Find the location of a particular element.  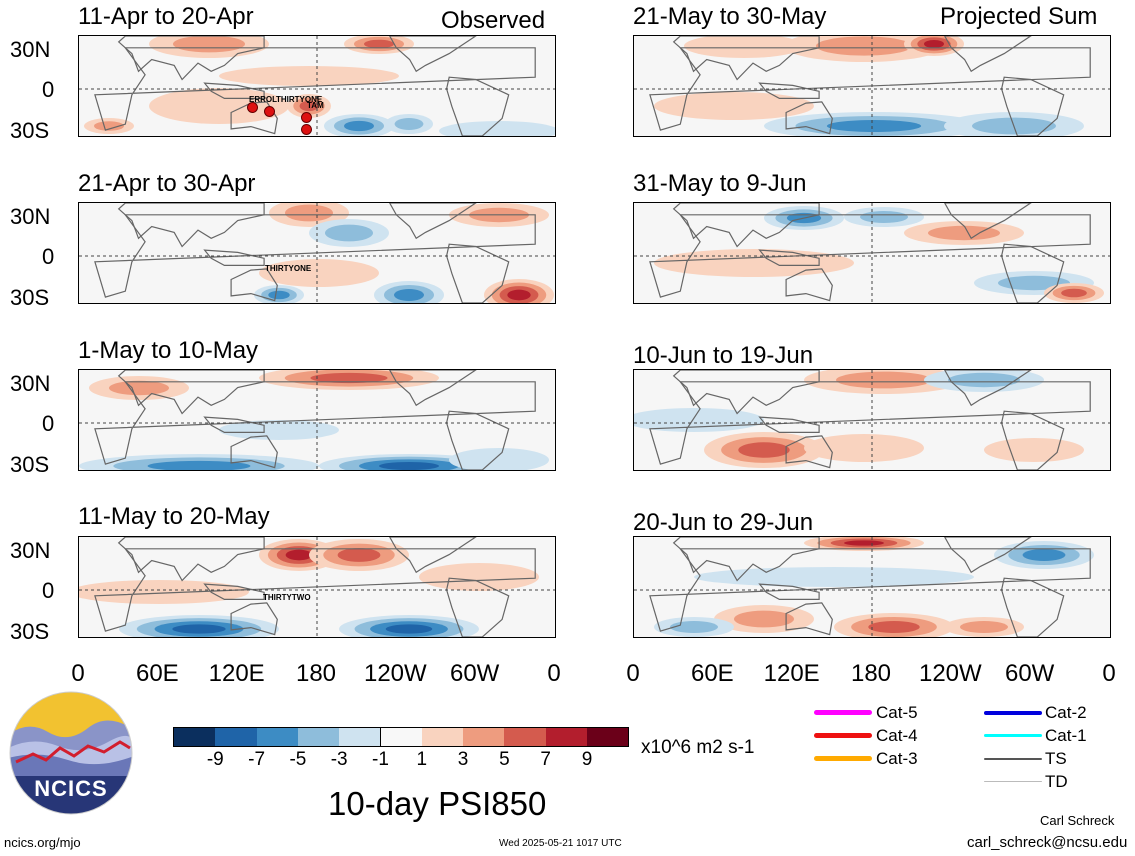

legend-cat4-line is located at coordinates (843, 735).